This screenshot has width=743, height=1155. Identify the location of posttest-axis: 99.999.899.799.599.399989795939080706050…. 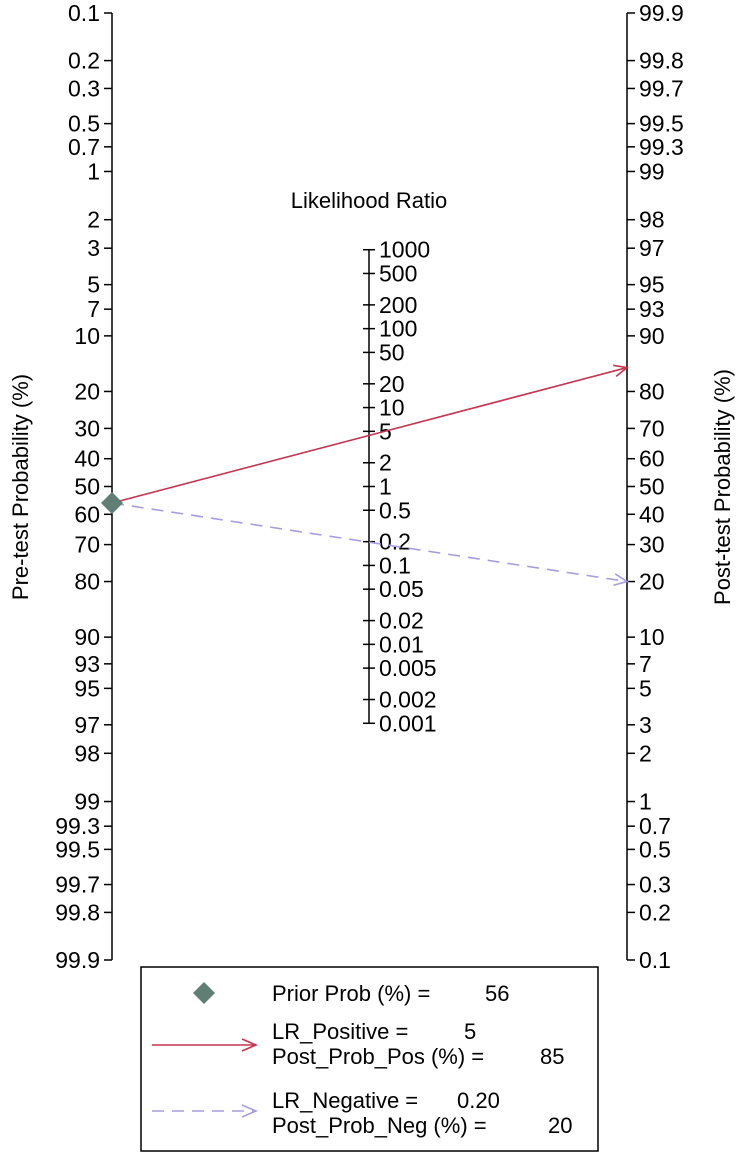
(655, 486).